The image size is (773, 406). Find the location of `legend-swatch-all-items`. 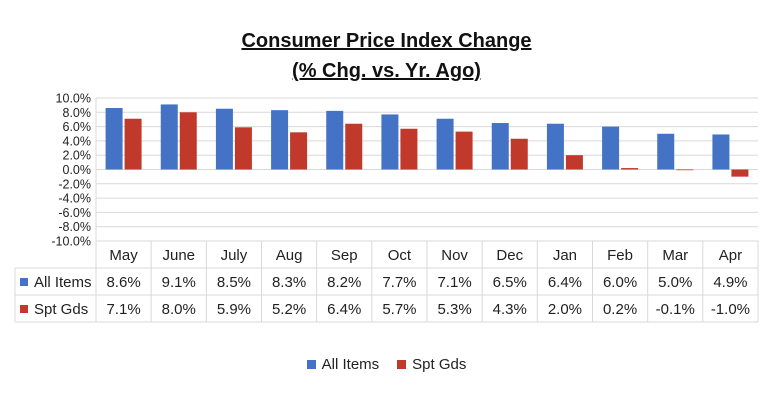

legend-swatch-all-items is located at coordinates (311, 364).